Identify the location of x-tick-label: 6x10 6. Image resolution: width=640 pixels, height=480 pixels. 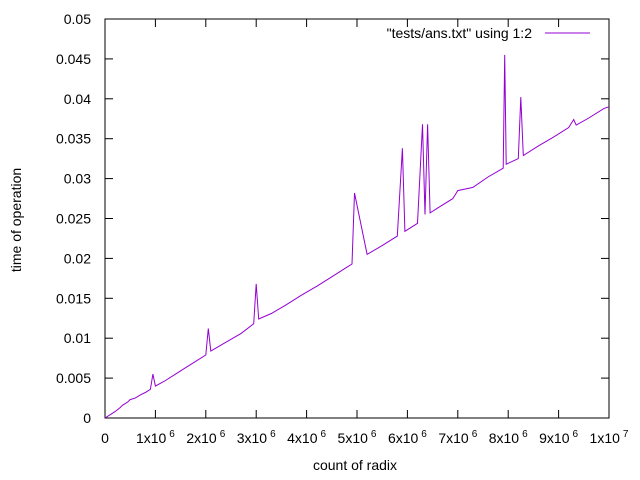
(407, 437).